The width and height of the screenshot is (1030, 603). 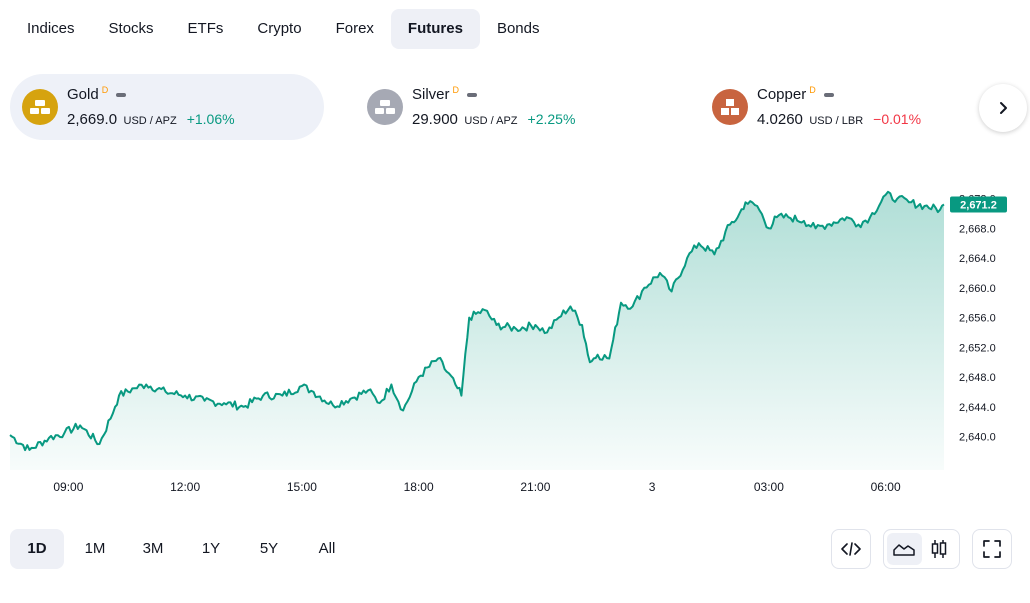 I want to click on y-tick-label: 2,640.0, so click(x=977, y=438).